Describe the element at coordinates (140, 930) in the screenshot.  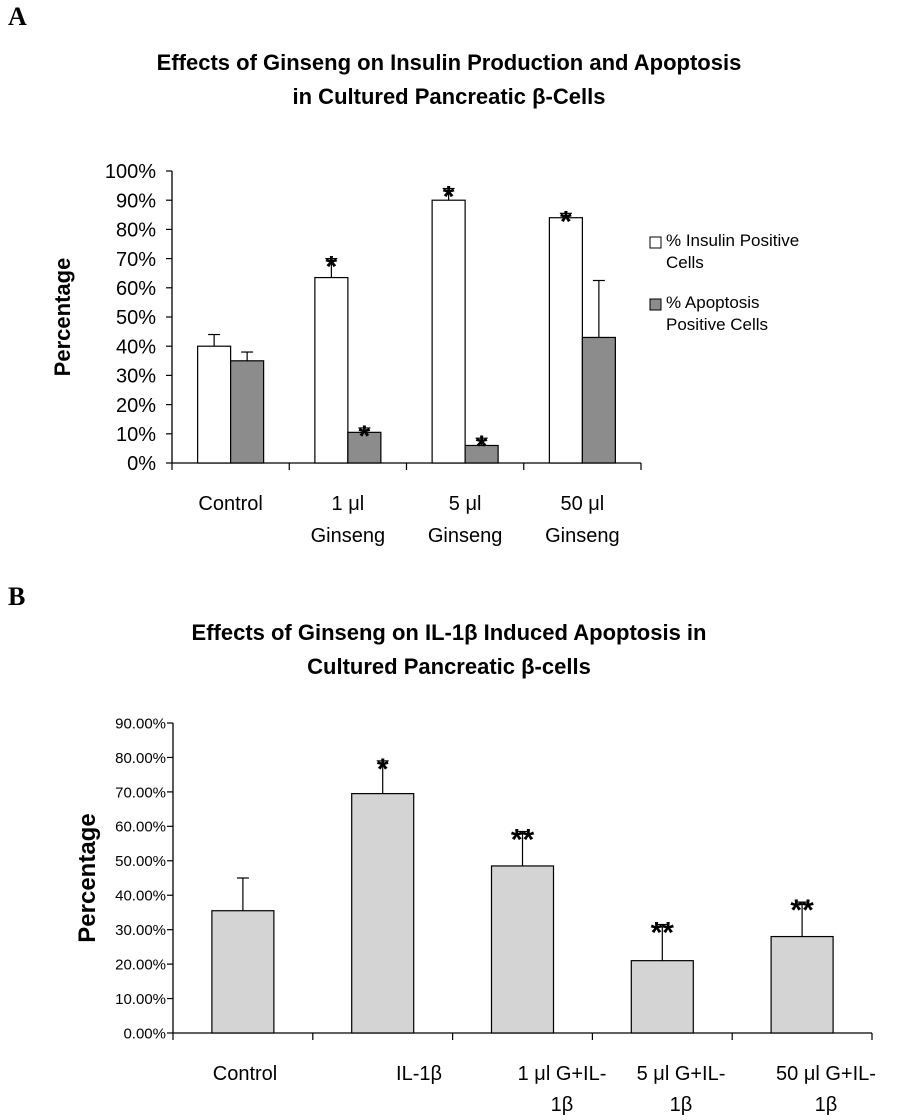
I see `chart-b-y-tick-label: 30.00%` at that location.